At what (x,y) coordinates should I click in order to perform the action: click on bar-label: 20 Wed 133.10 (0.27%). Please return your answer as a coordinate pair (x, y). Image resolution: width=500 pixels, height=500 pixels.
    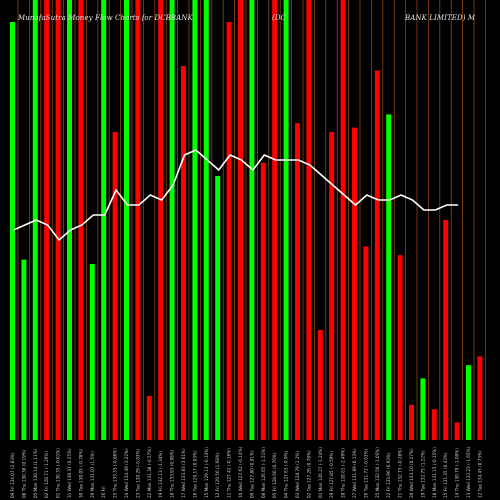
    Looking at the image, I should click on (411, 473).